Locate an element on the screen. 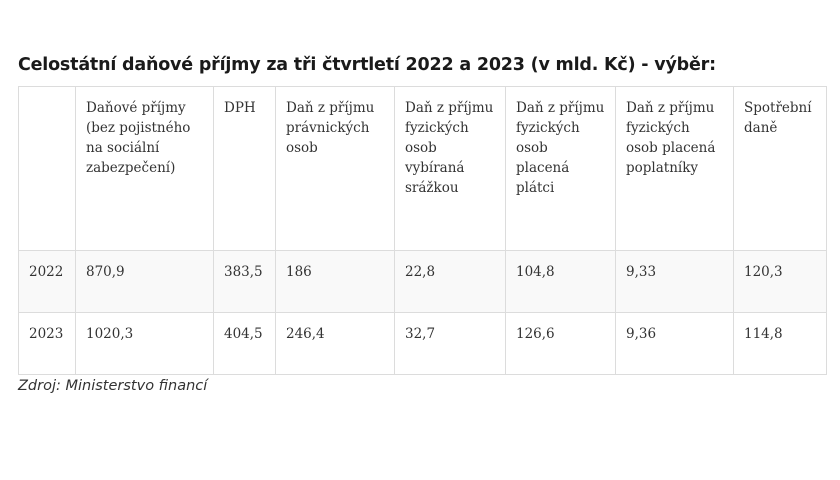 The width and height of the screenshot is (840, 480). source-note: Zdroj: Ministerstvo financí is located at coordinates (113, 386).